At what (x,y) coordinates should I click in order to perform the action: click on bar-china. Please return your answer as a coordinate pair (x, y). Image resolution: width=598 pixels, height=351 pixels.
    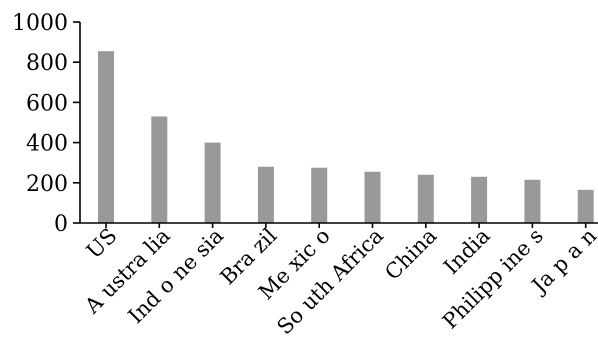
    Looking at the image, I should click on (425, 198).